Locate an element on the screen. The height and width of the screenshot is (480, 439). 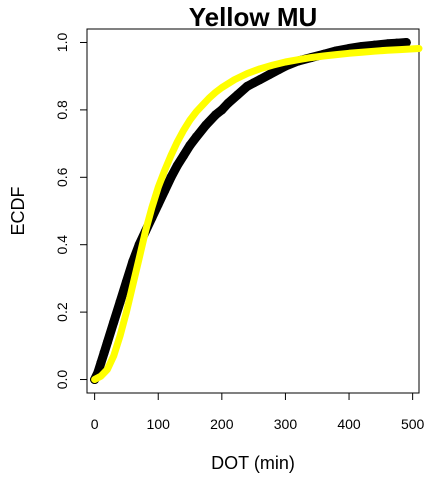
x-tick-label: 0 is located at coordinates (95, 424).